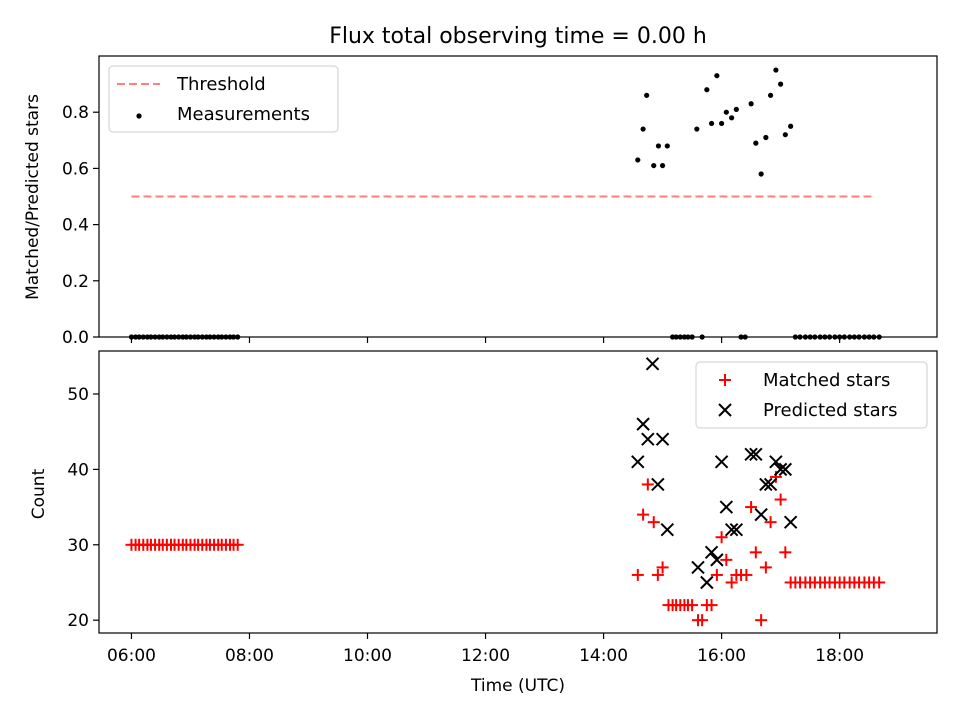  I want to click on x-tick-label: 08:00, so click(249, 656).